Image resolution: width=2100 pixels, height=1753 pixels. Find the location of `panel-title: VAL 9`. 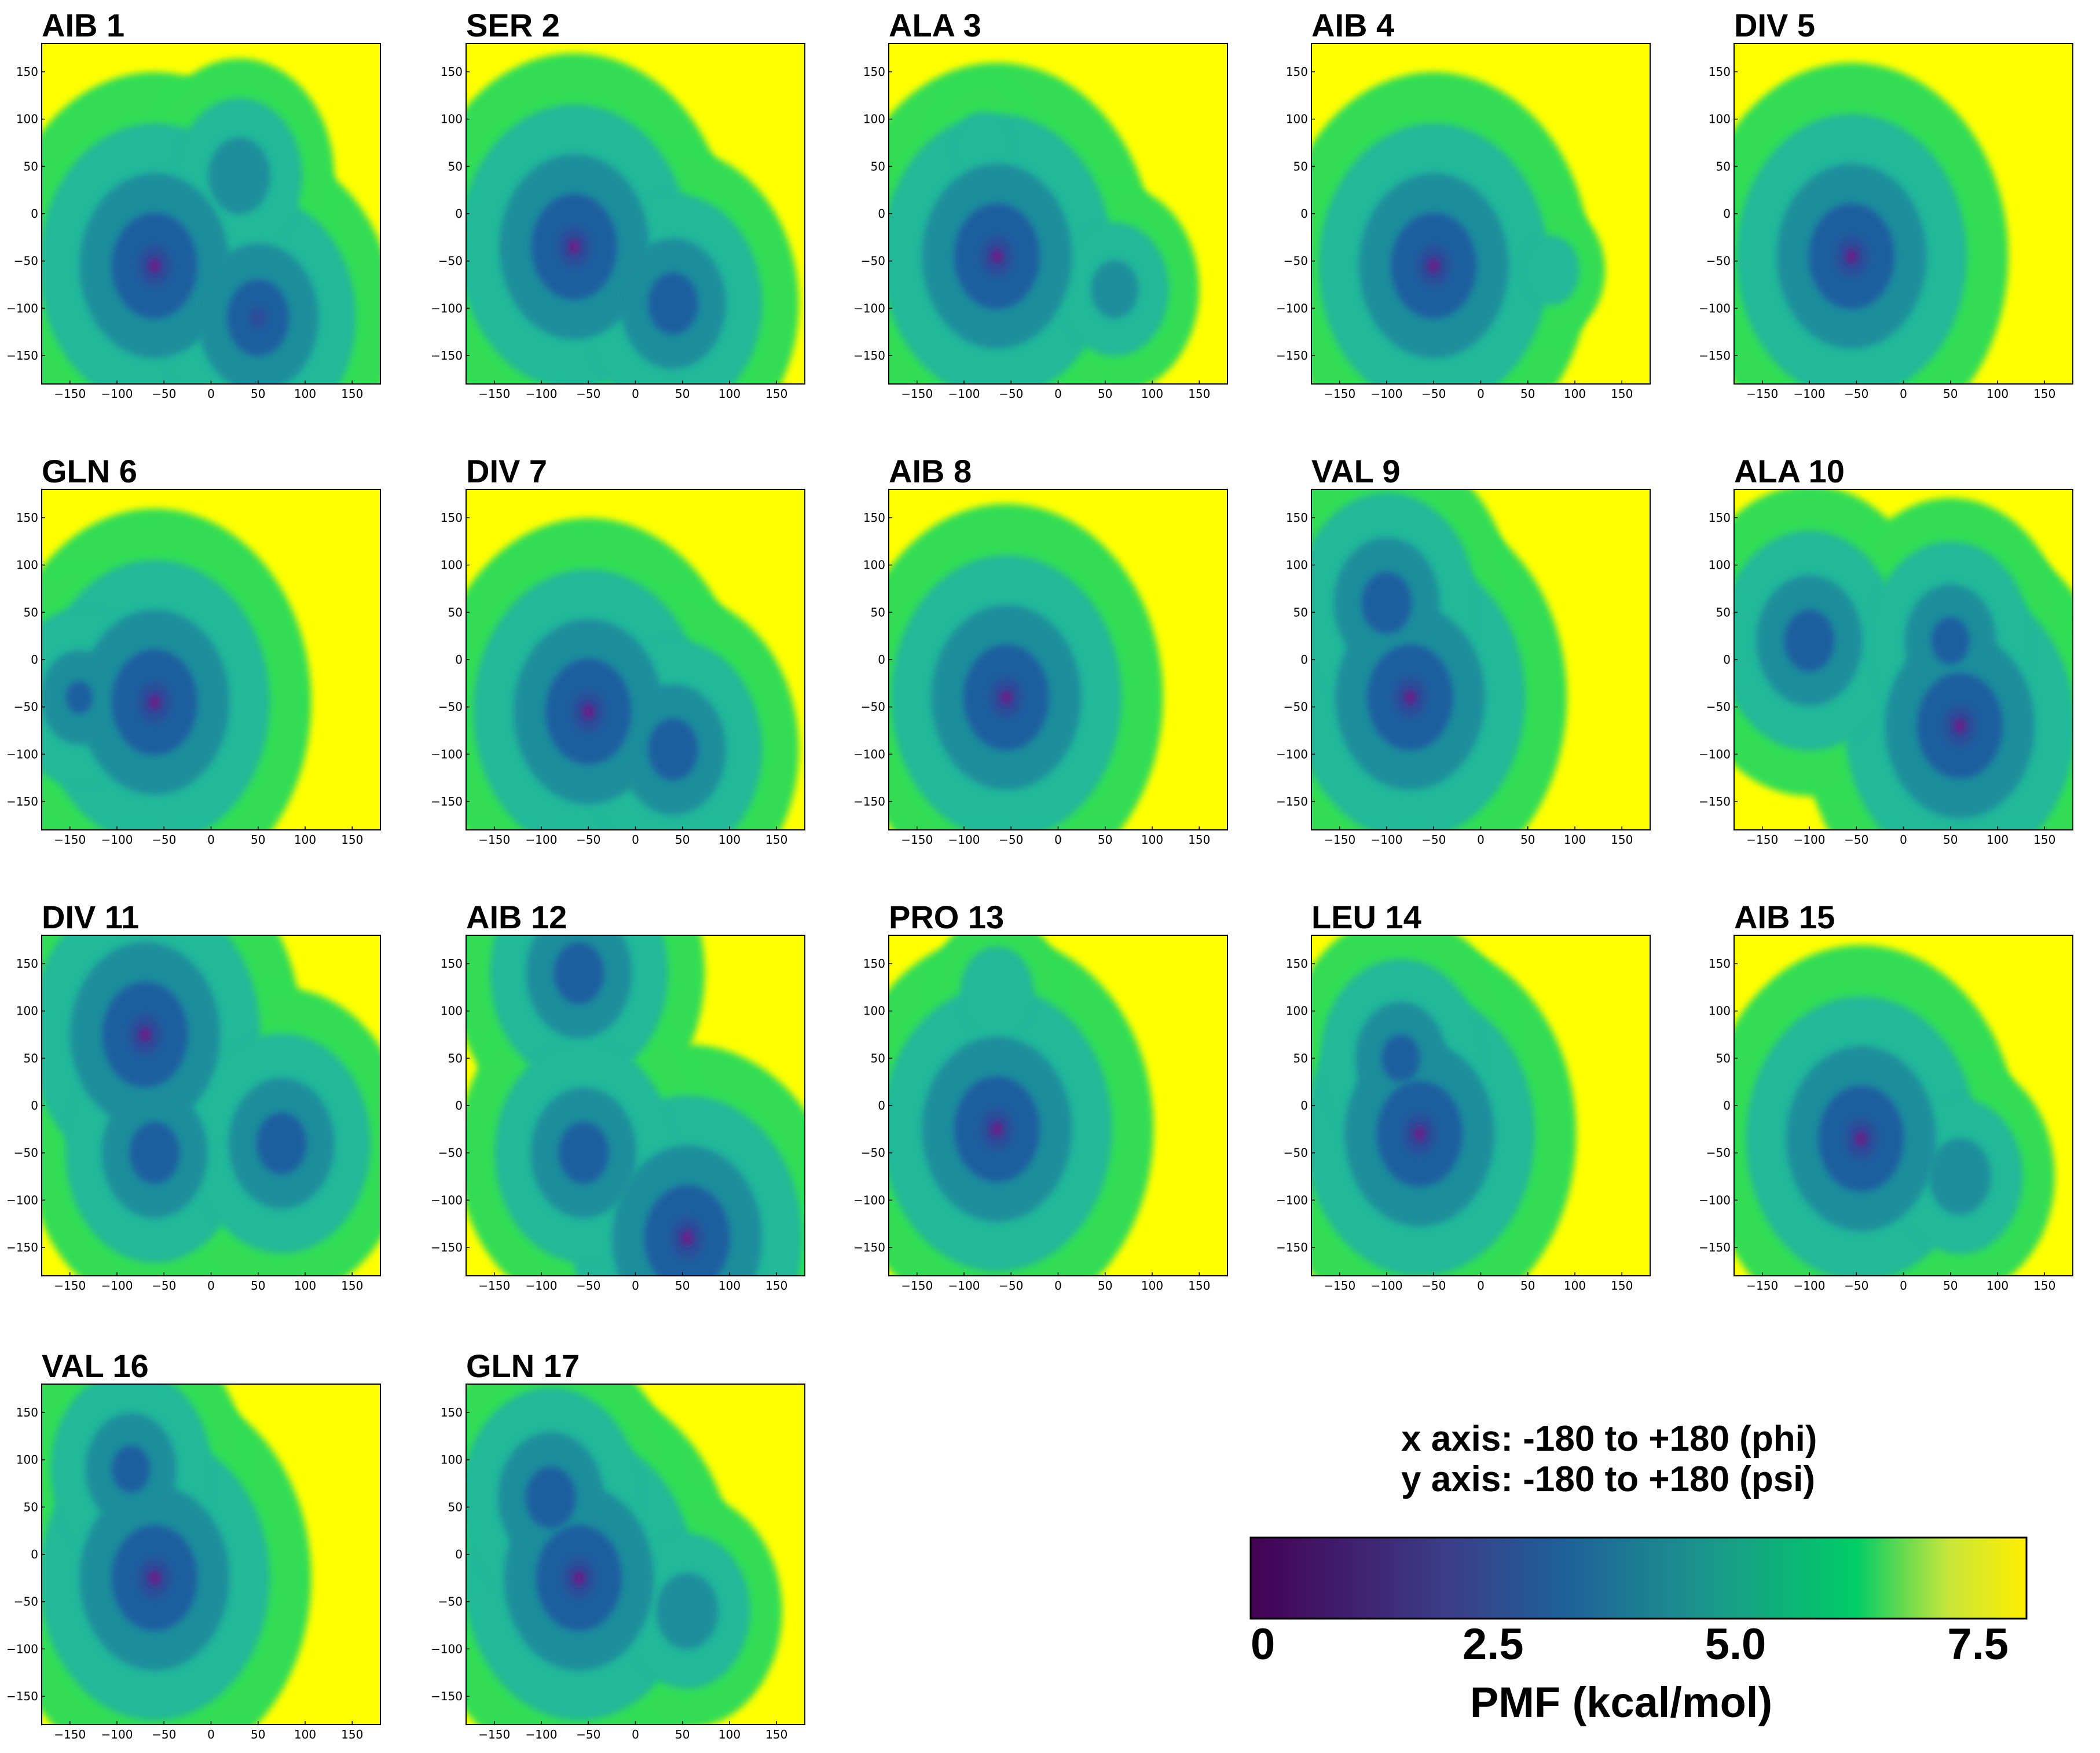

panel-title: VAL 9 is located at coordinates (1356, 471).